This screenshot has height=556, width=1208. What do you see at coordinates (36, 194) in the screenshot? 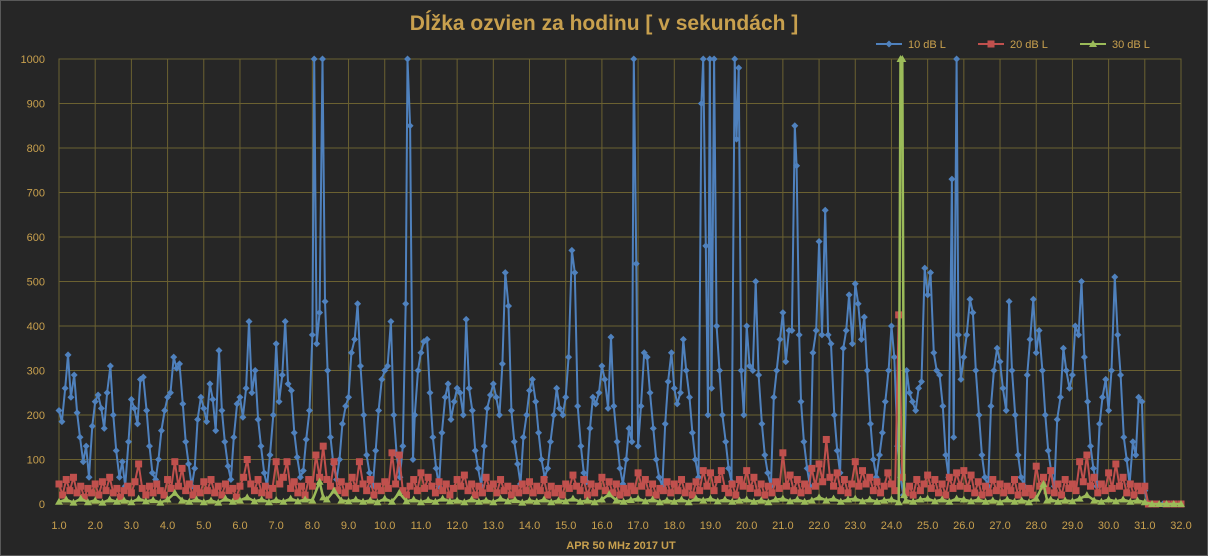
I see `y-tick-label: 700` at bounding box center [36, 194].